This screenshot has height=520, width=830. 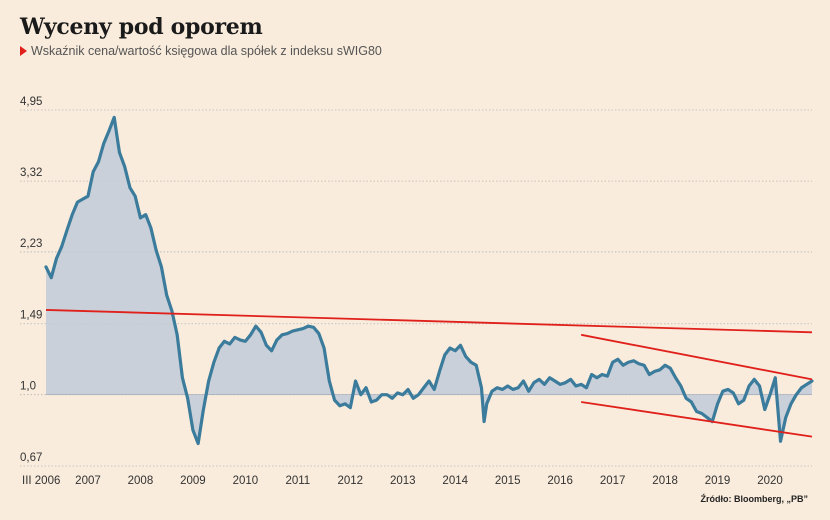 What do you see at coordinates (718, 481) in the screenshot?
I see `x-tick-label: 2019` at bounding box center [718, 481].